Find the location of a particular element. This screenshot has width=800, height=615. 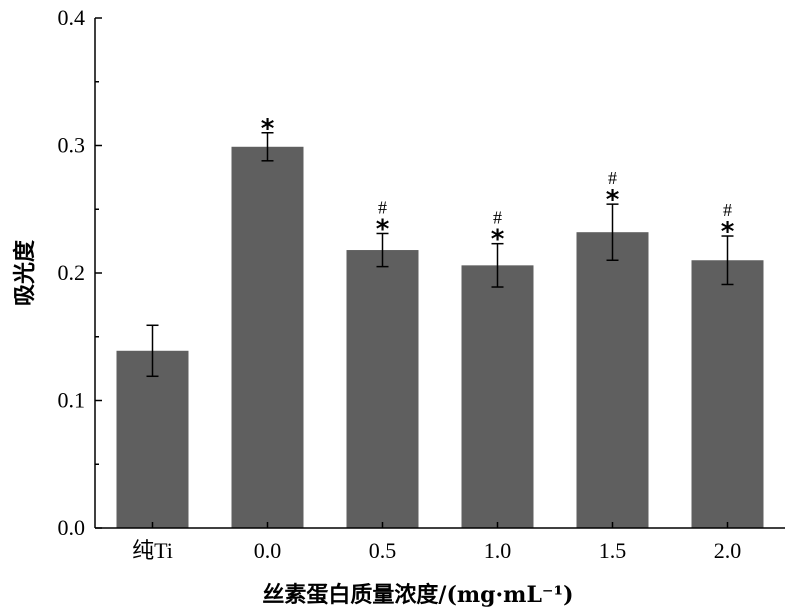

y-axis: 0.0 0.1 0.2 0.3 0.4 is located at coordinates (80, 272).